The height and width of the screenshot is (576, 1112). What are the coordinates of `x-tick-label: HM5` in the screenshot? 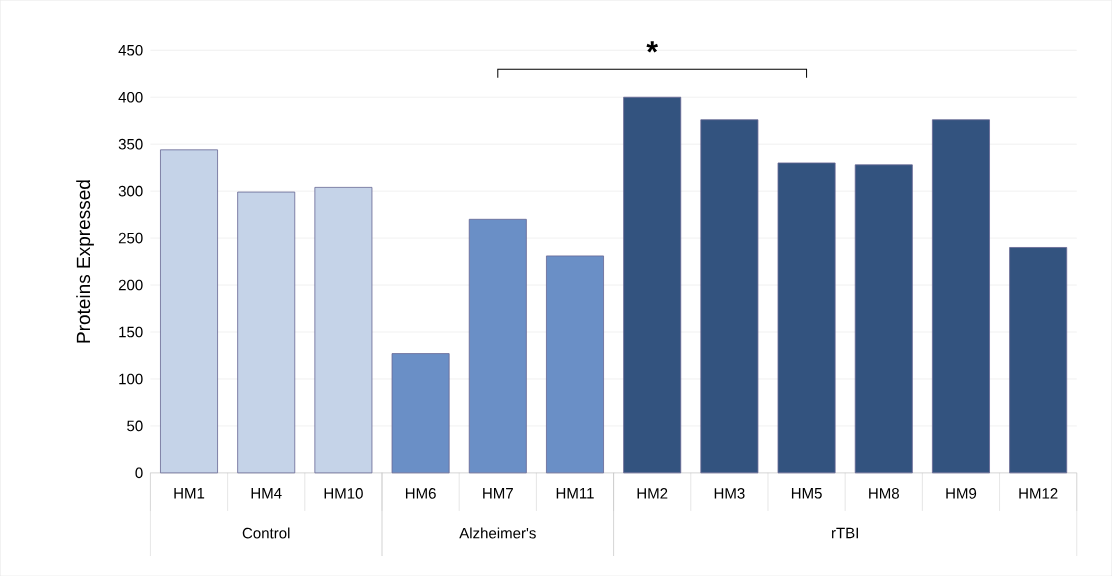 It's located at (806, 493).